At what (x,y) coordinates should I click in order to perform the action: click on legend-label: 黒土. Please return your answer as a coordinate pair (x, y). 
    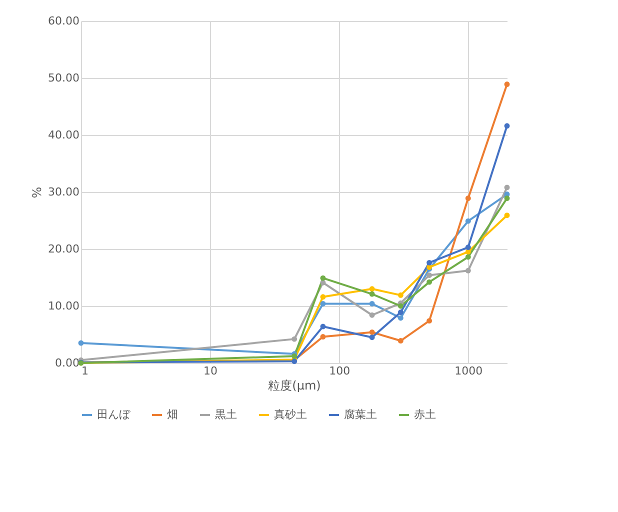
    Looking at the image, I should click on (226, 414).